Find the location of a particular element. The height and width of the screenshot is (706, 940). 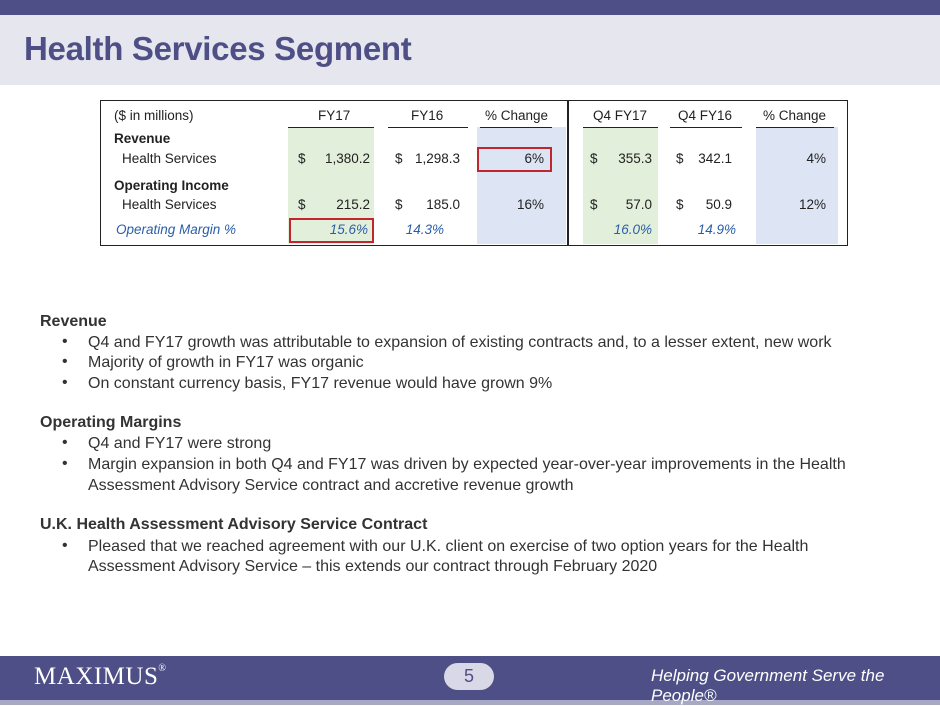

revenue-q4fy17: 355.3 is located at coordinates (635, 158).